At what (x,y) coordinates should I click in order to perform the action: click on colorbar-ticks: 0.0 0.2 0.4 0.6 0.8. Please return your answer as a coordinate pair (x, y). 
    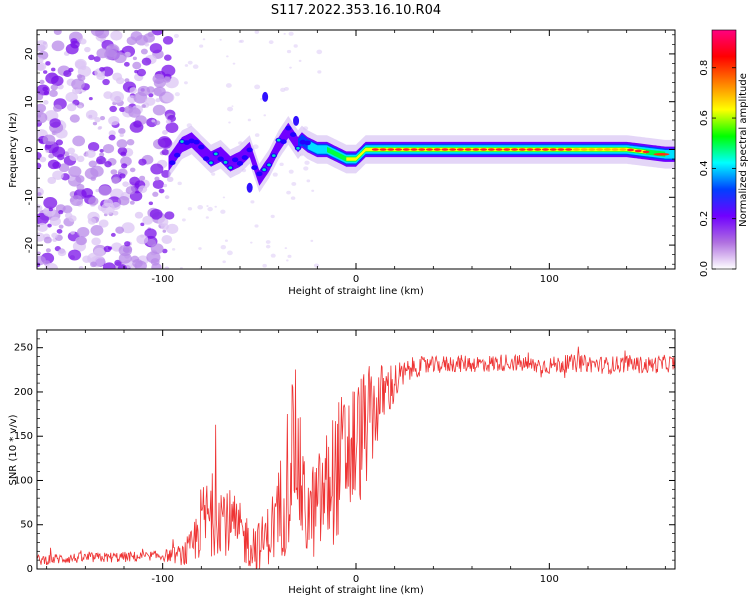
    Looking at the image, I should click on (717, 168).